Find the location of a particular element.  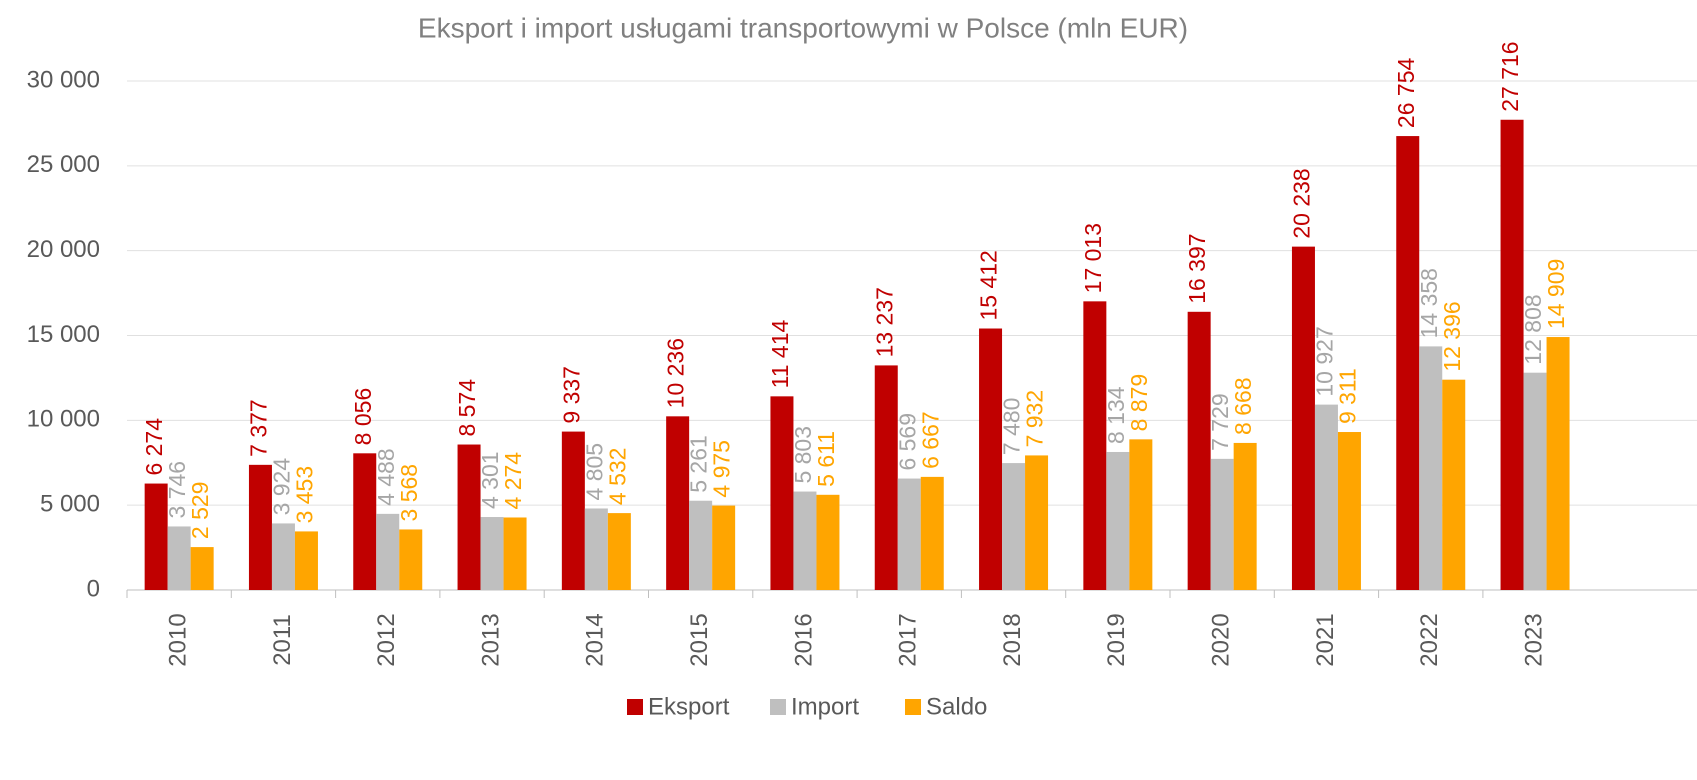

value-label: 5 803 is located at coordinates (803, 455).